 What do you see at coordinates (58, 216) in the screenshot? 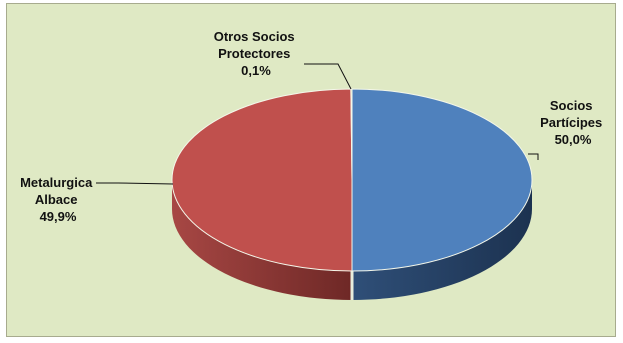
I see `label-line: 49,9%` at bounding box center [58, 216].